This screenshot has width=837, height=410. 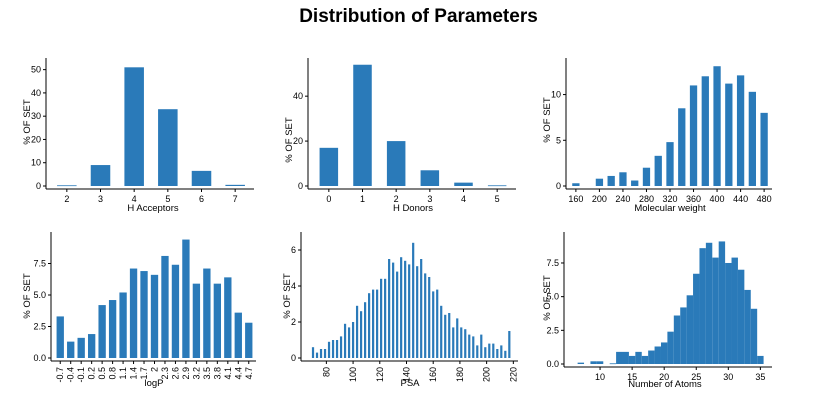 I want to click on y-tick-label: 0, so click(x=558, y=186).